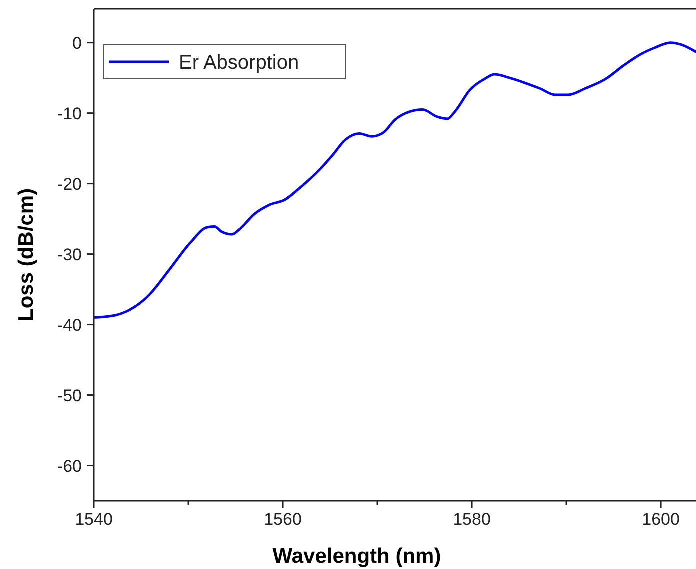  Describe the element at coordinates (69, 254) in the screenshot. I see `y-tick-label: -30` at that location.